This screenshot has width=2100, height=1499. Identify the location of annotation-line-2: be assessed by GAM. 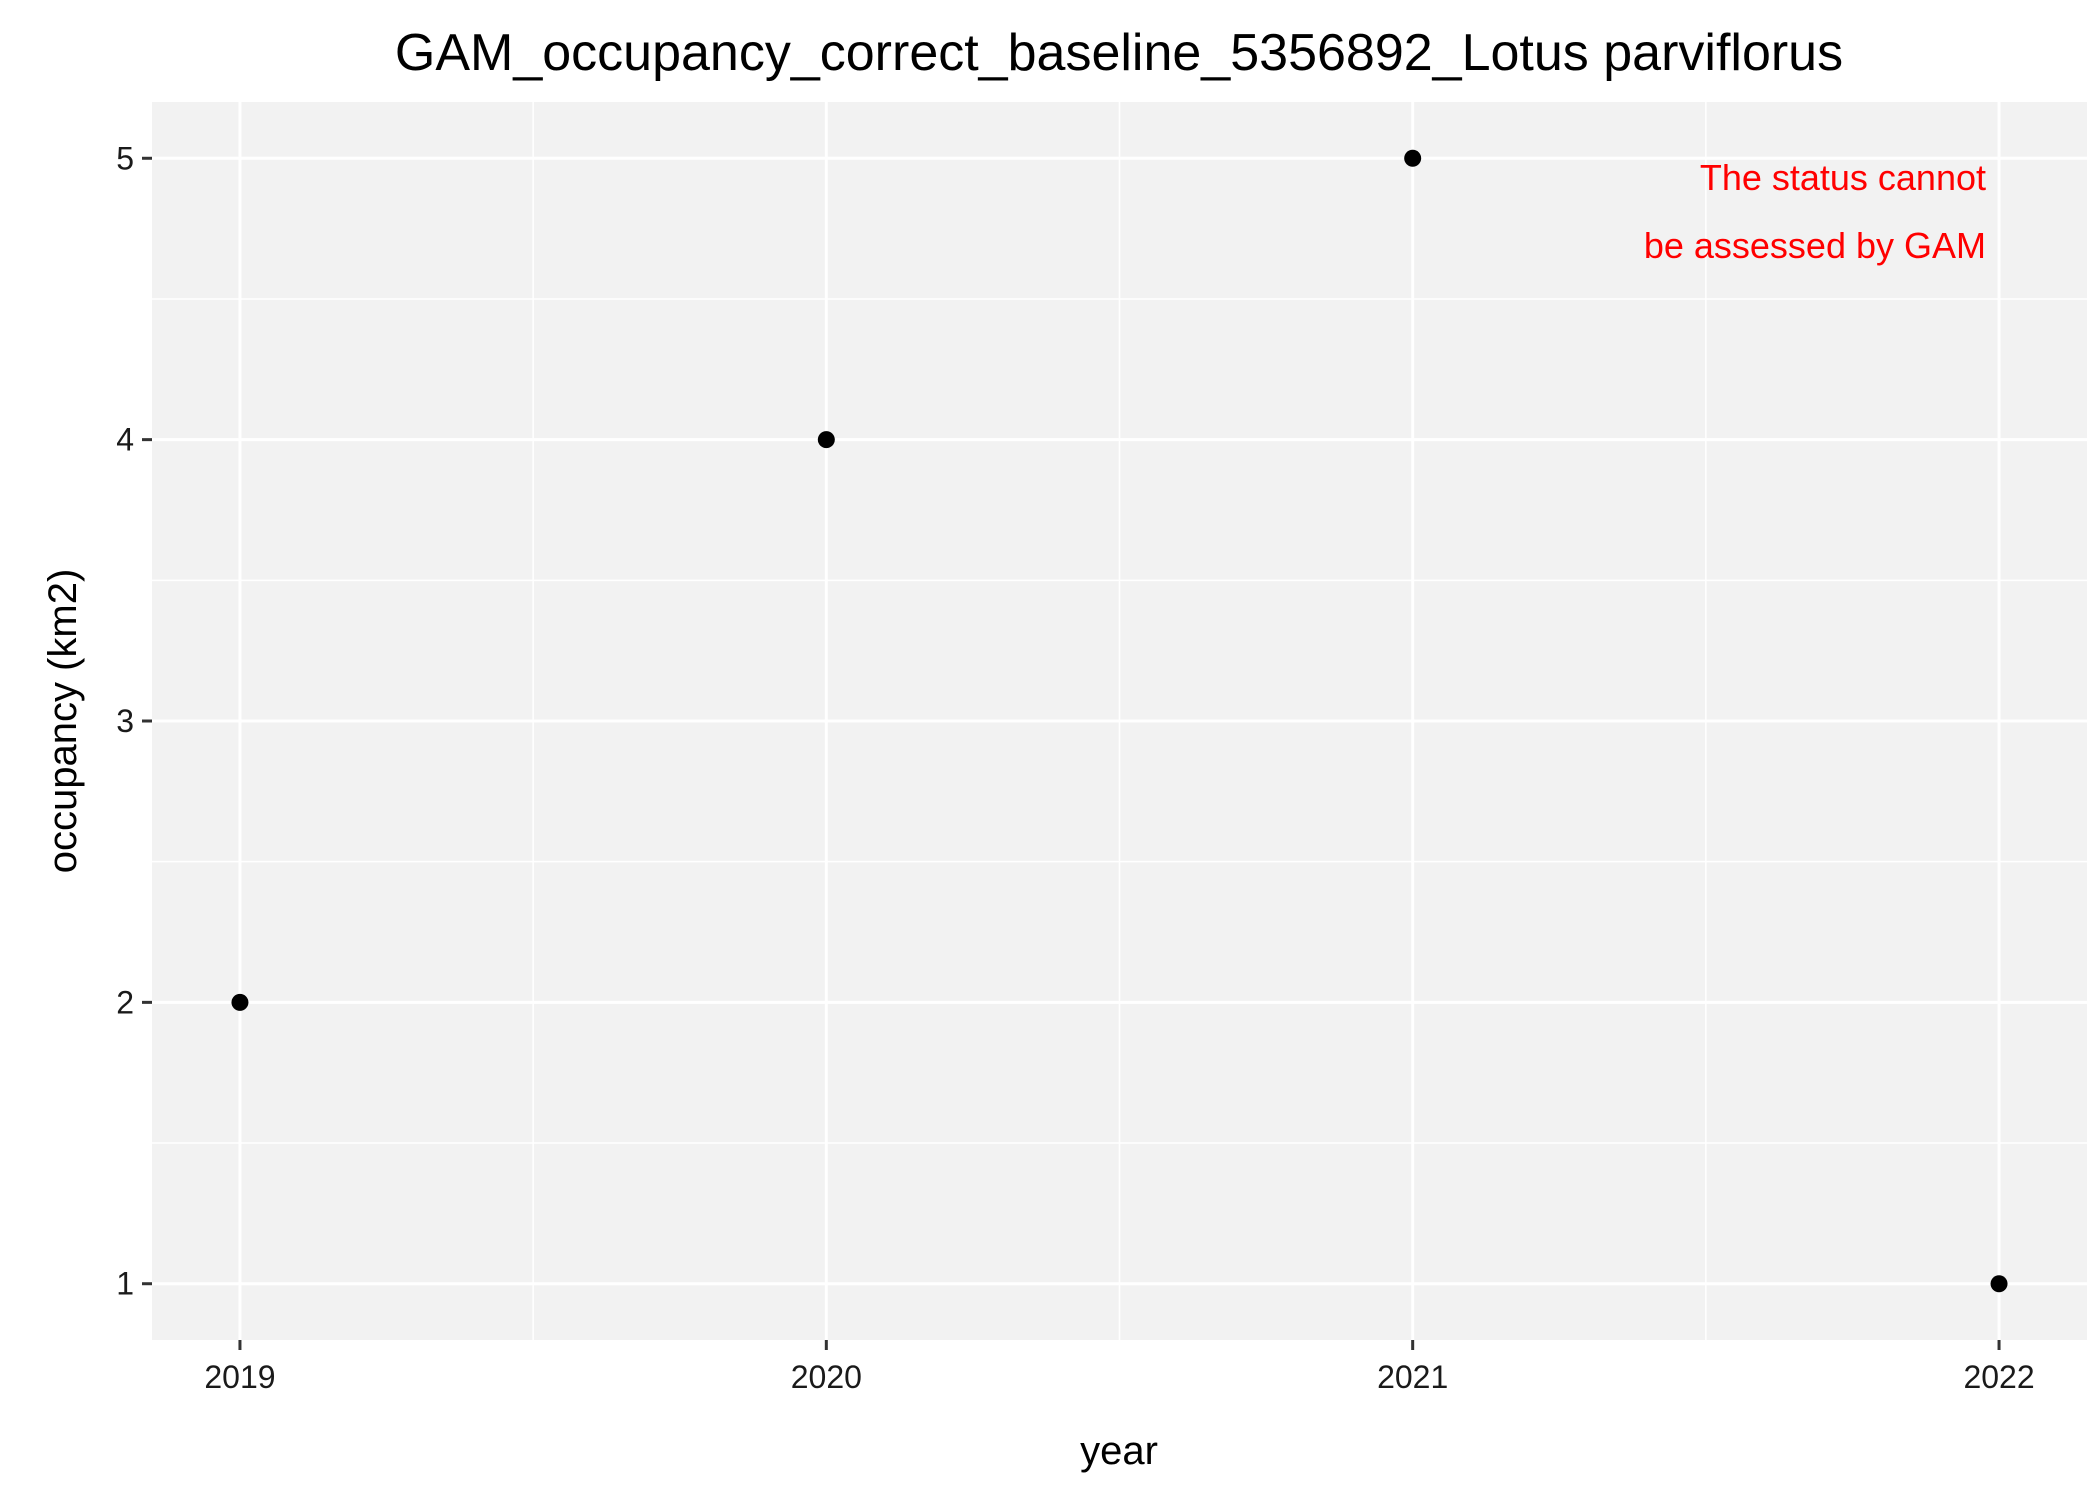
(1815, 245).